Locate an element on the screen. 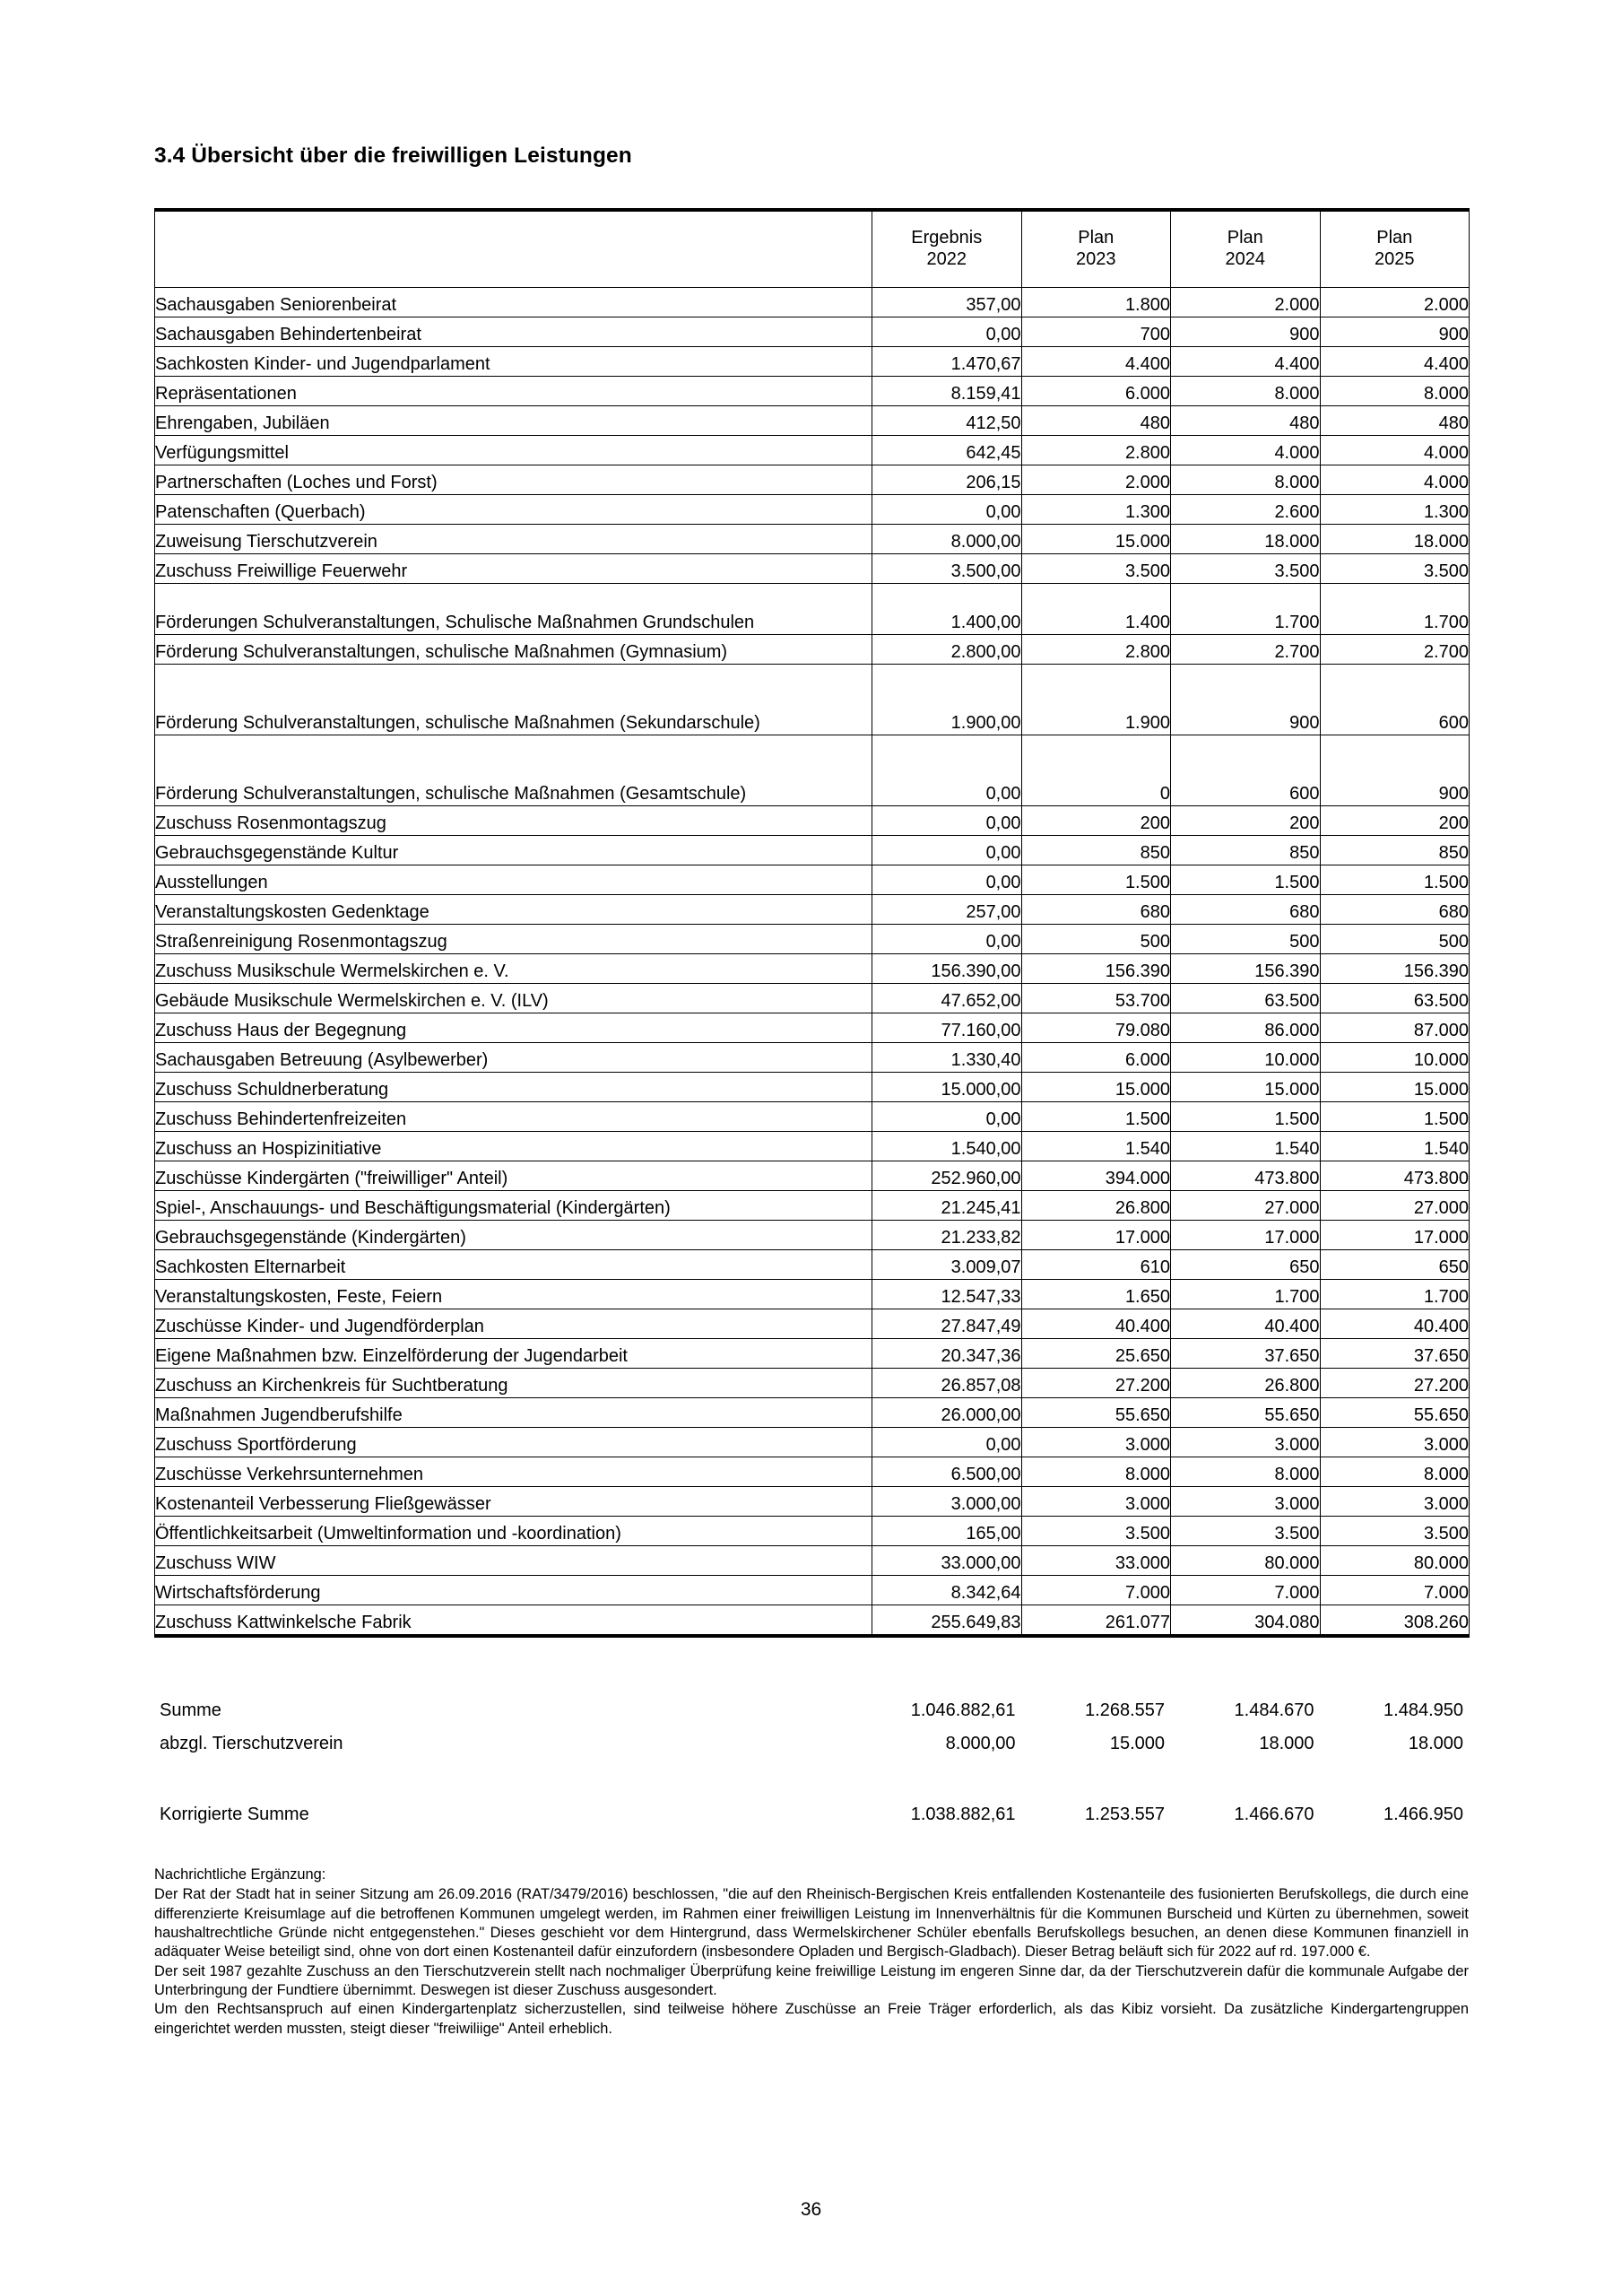  row-value-2024: 2.600 is located at coordinates (1245, 509).